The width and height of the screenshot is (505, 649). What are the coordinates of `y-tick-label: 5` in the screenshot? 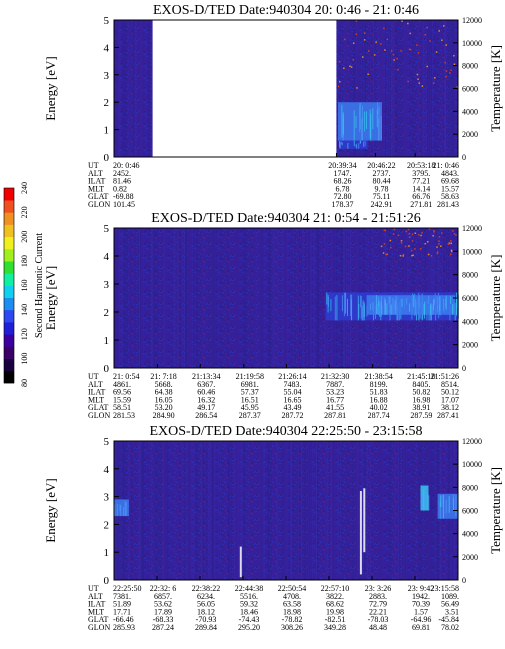 It's located at (107, 21).